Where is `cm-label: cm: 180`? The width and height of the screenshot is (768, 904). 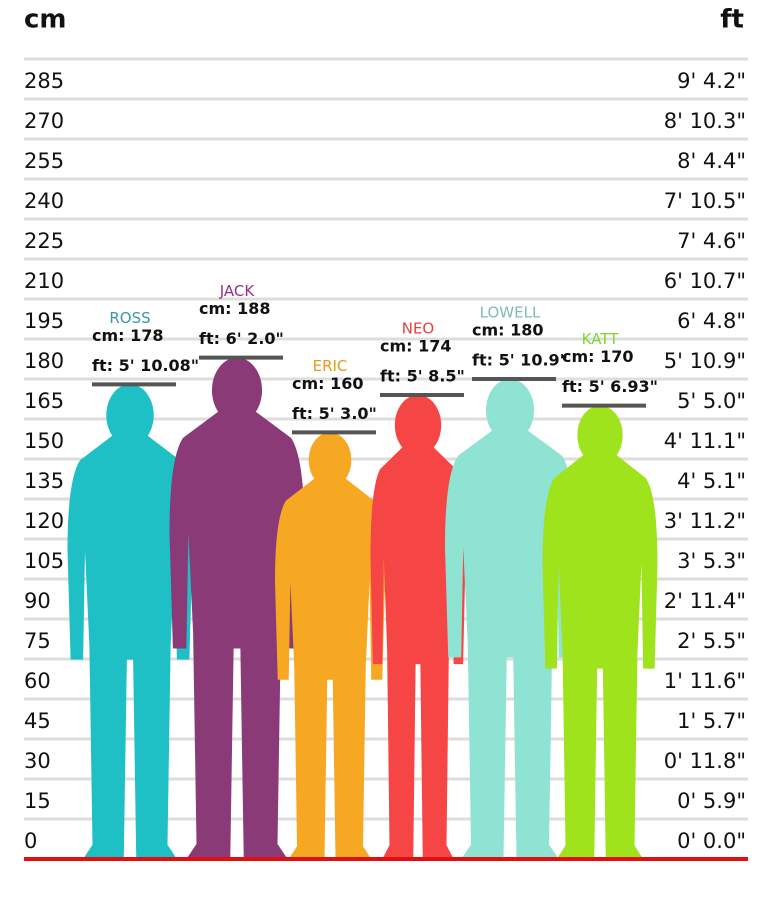 cm-label: cm: 180 is located at coordinates (508, 330).